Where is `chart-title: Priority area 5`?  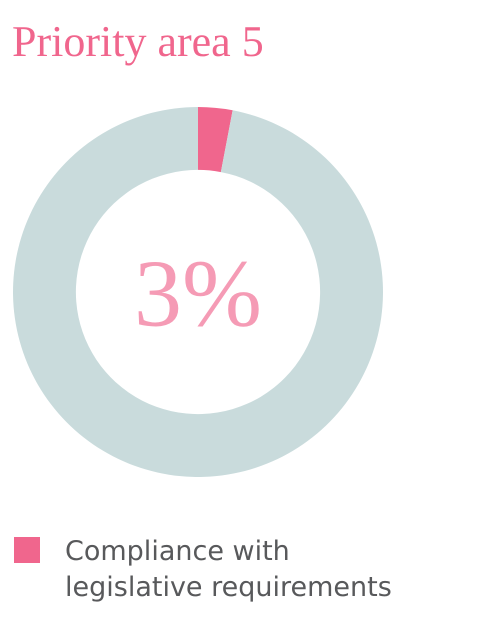 chart-title: Priority area 5 is located at coordinates (138, 41).